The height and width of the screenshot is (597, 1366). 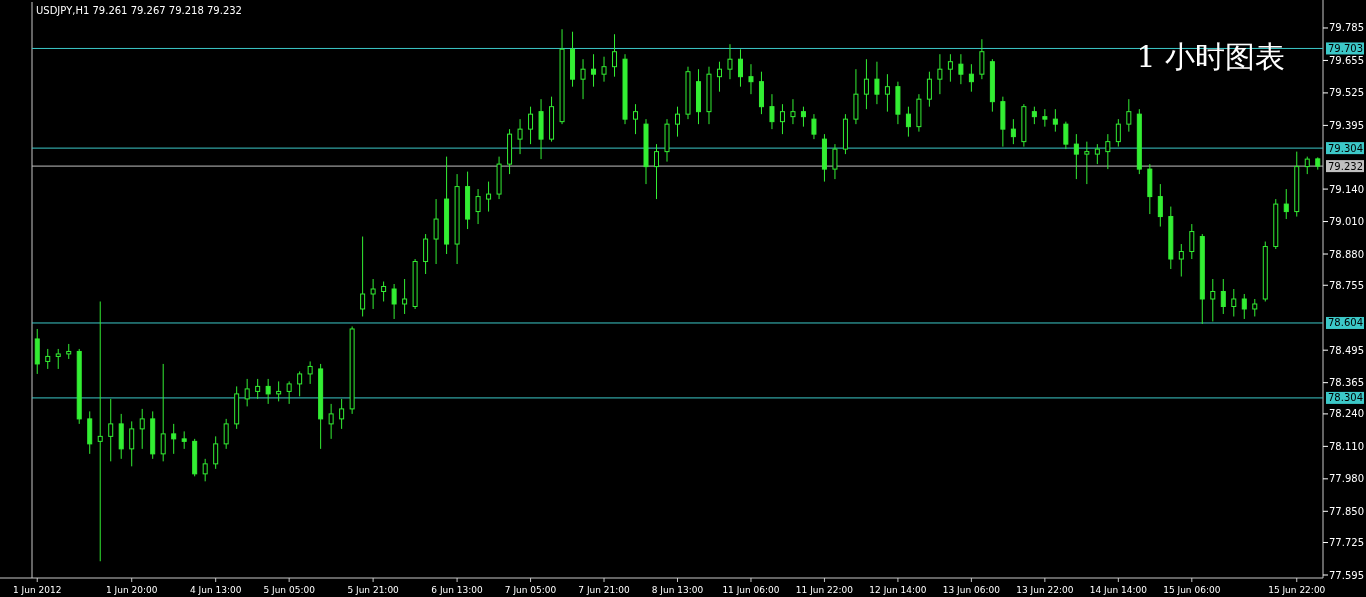 I want to click on annotation: USDJPY,H1 79.261 79.267 79.218 79.232, so click(x=139, y=10).